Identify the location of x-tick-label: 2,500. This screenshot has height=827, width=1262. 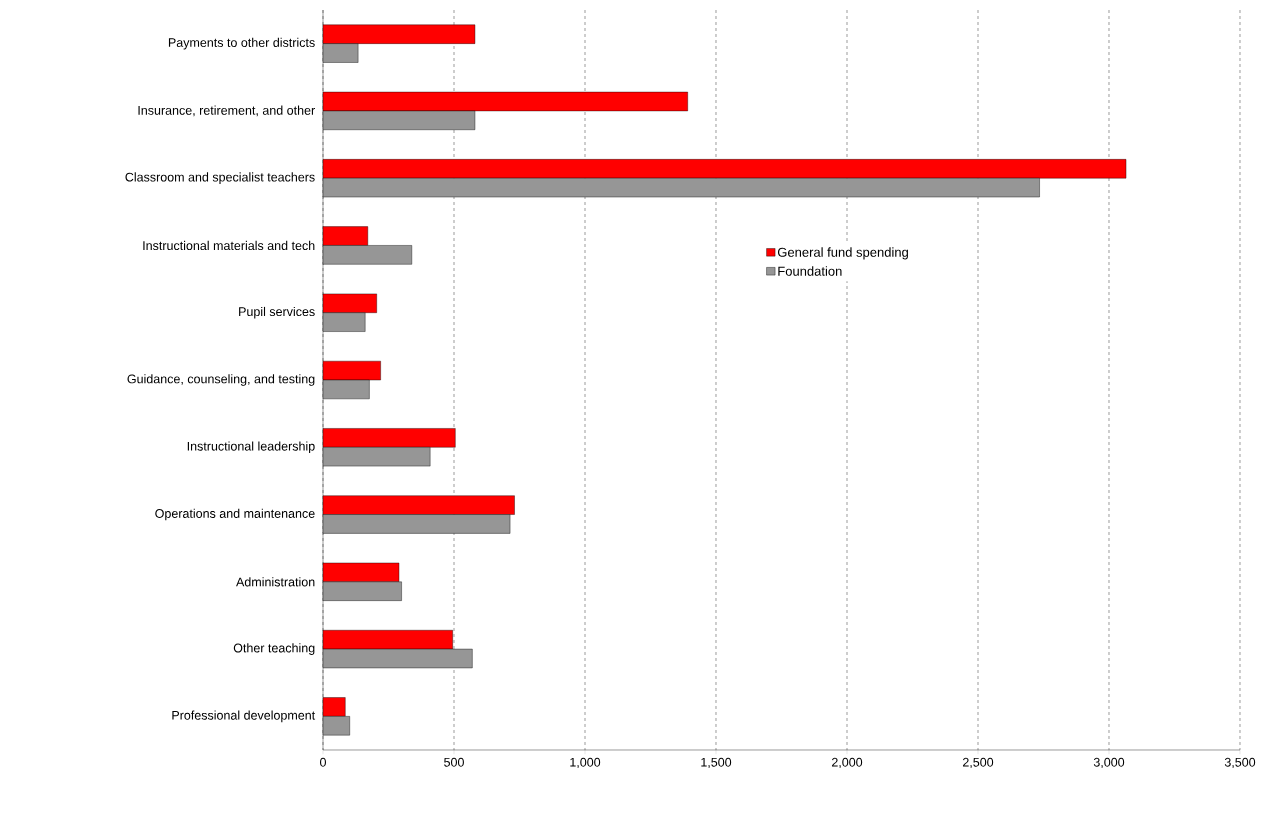
(978, 763).